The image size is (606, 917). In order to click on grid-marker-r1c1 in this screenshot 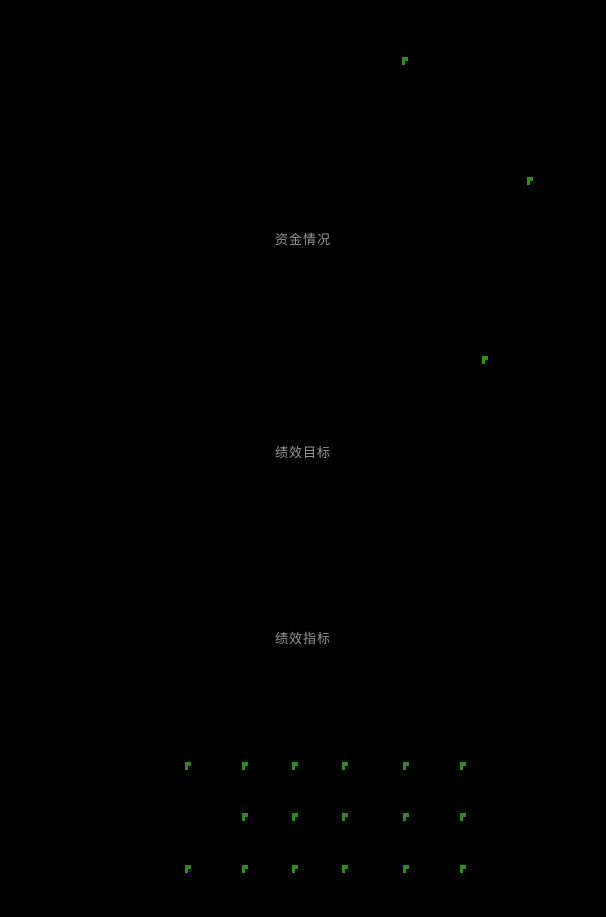, I will do `click(188, 766)`.